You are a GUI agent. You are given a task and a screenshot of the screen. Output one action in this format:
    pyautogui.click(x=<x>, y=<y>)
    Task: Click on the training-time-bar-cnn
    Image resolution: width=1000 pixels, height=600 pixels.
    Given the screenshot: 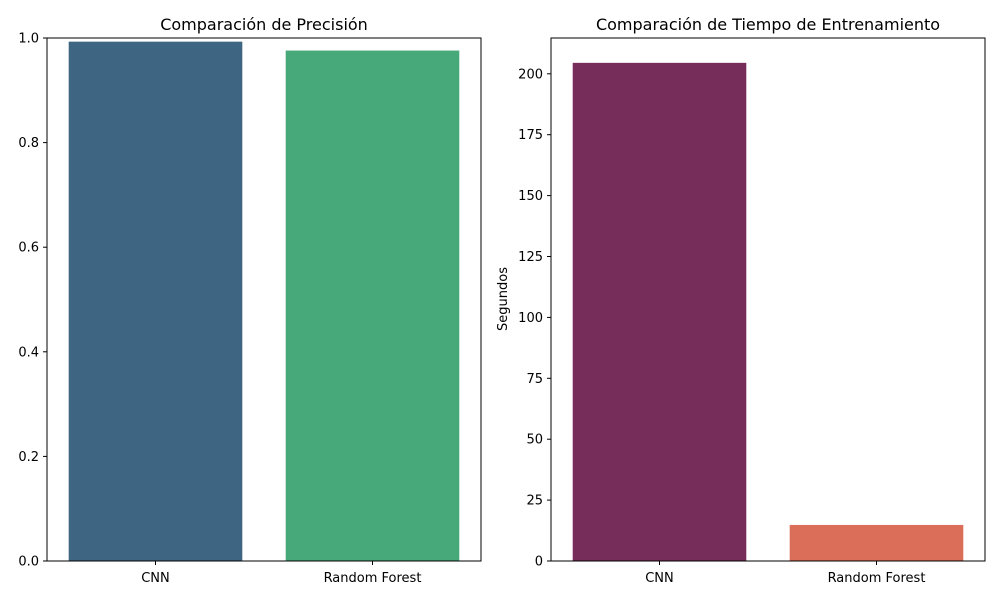 What is the action you would take?
    pyautogui.click(x=659, y=311)
    